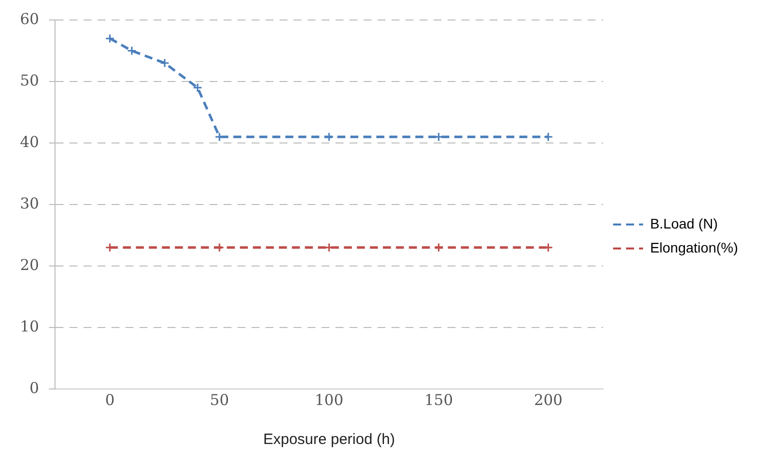  What do you see at coordinates (438, 399) in the screenshot?
I see `x-tick-label: 150` at bounding box center [438, 399].